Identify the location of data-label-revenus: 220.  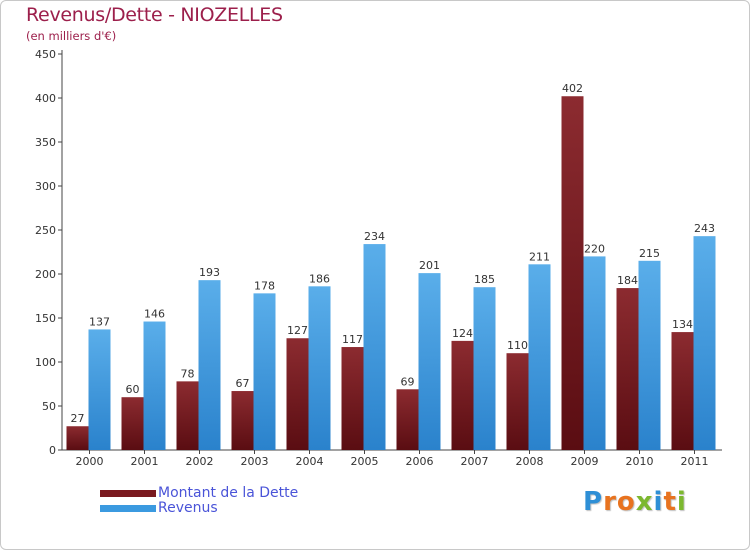
(594, 248).